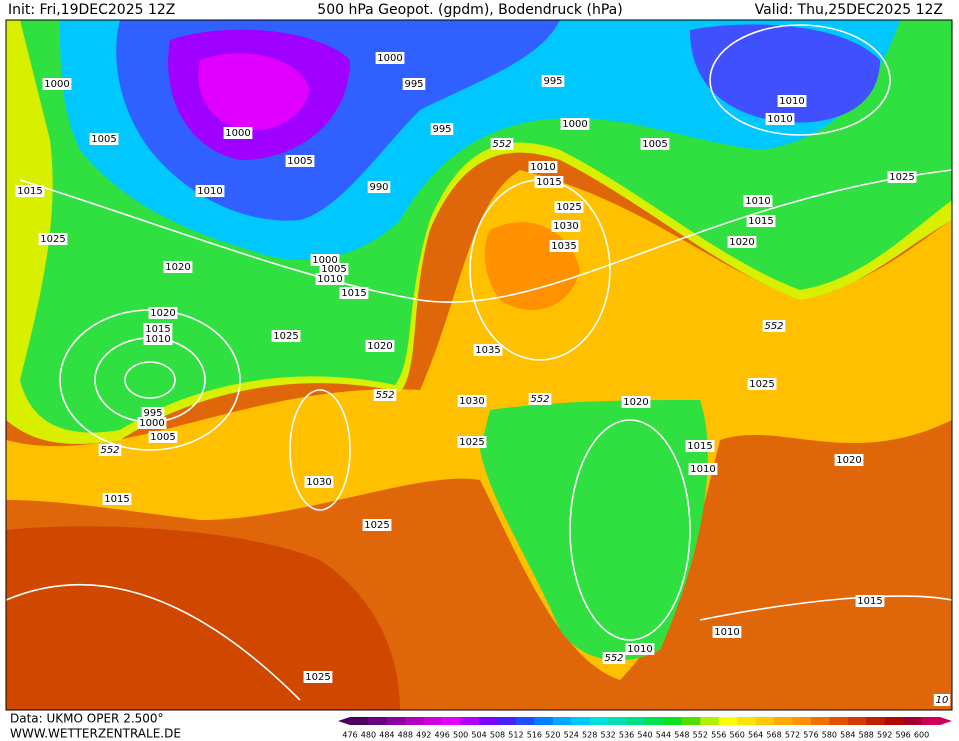  What do you see at coordinates (773, 735) in the screenshot?
I see `scale-label: 568` at bounding box center [773, 735].